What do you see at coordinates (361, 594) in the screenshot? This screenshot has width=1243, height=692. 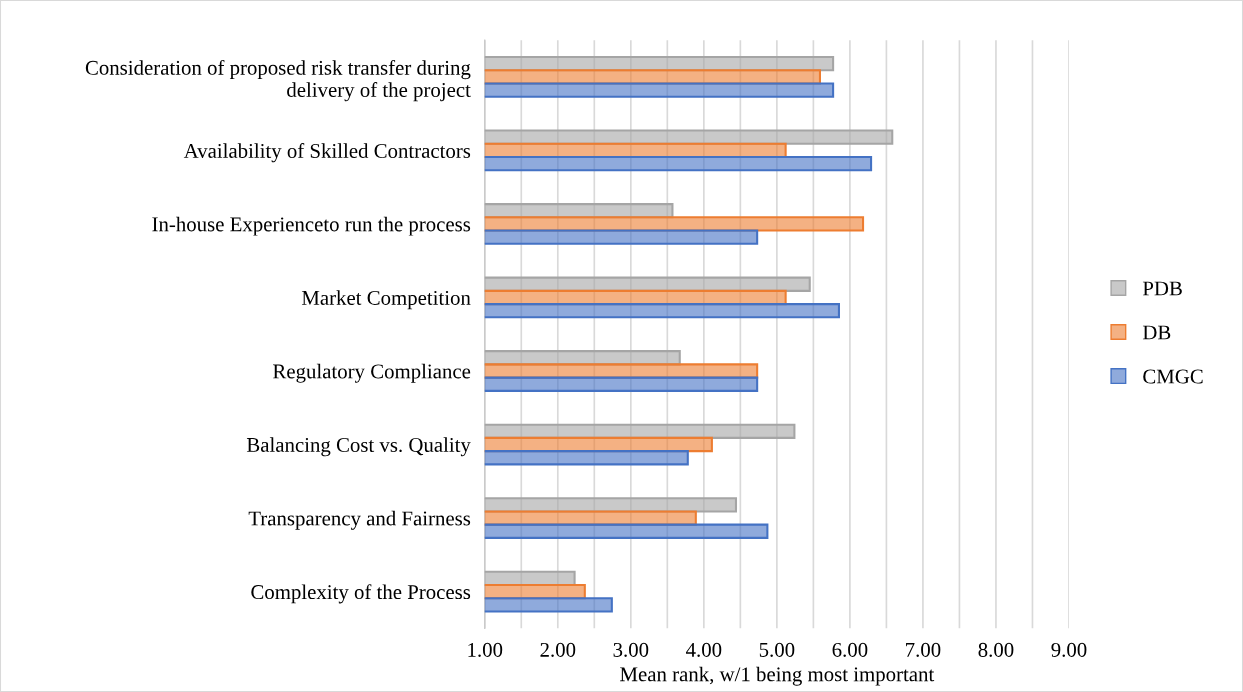 I see `y-tick-label: Complexity of the Process` at bounding box center [361, 594].